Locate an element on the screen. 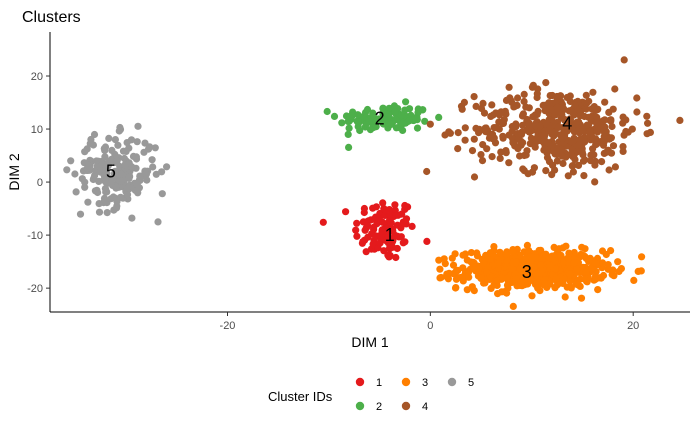 This screenshot has width=700, height=432. legend-items: 1 2 3 4 5 is located at coordinates (414, 395).